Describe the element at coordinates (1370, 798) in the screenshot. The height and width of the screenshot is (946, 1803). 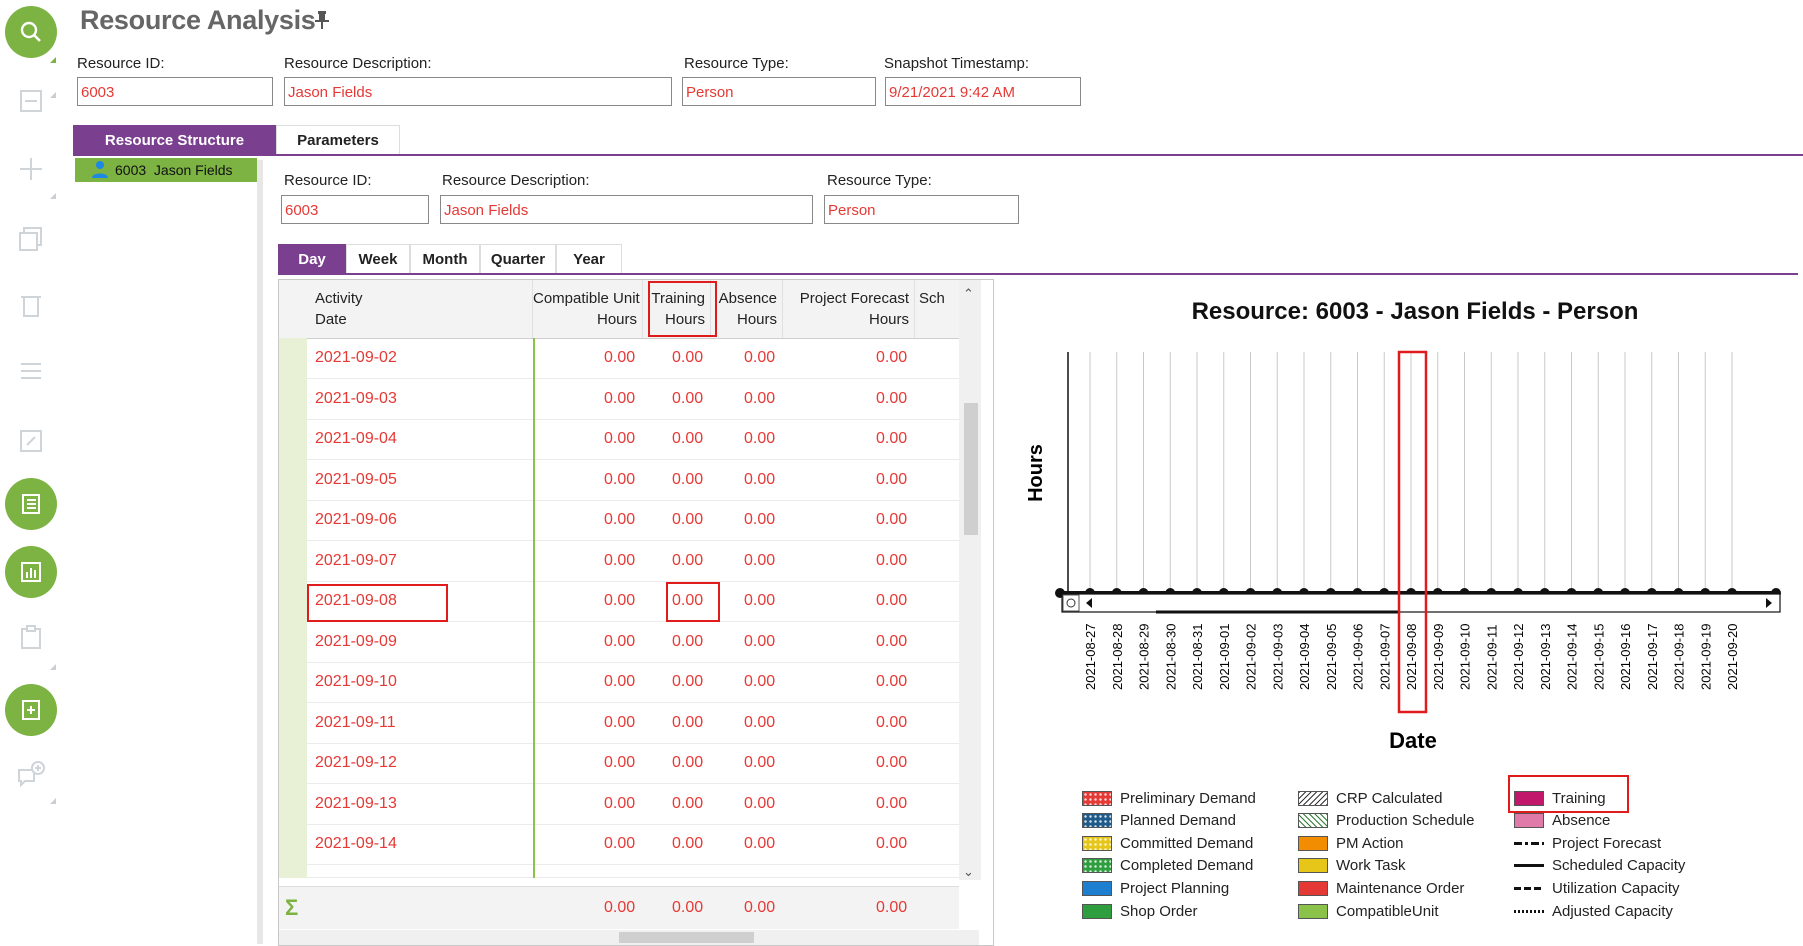
I see `legend-item: CRP Calculated` at that location.